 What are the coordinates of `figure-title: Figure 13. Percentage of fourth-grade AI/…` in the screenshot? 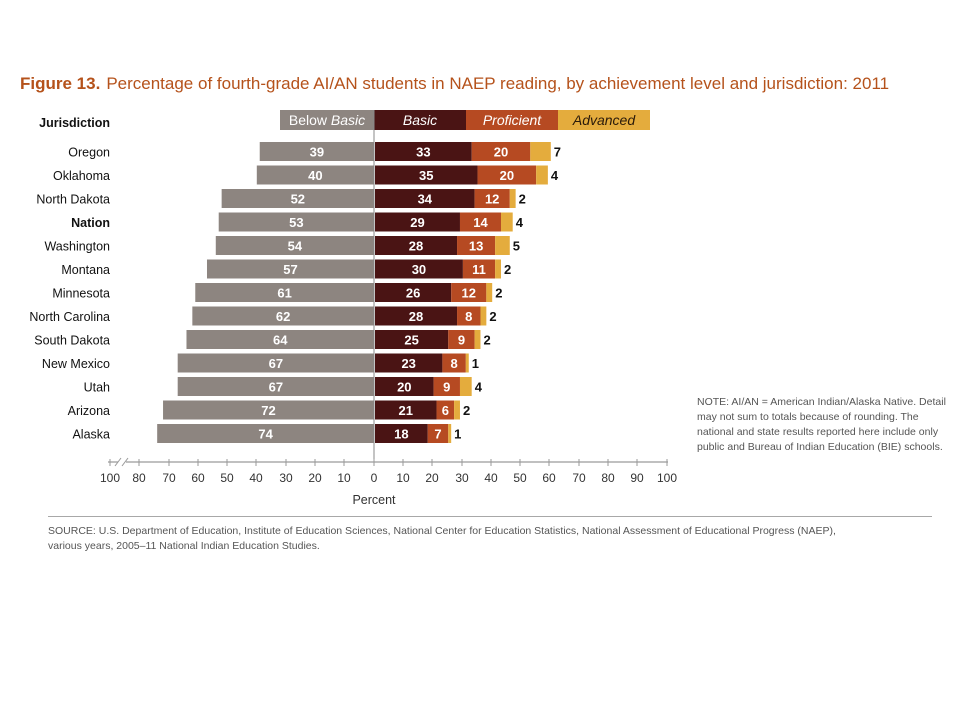 It's located at (454, 84).